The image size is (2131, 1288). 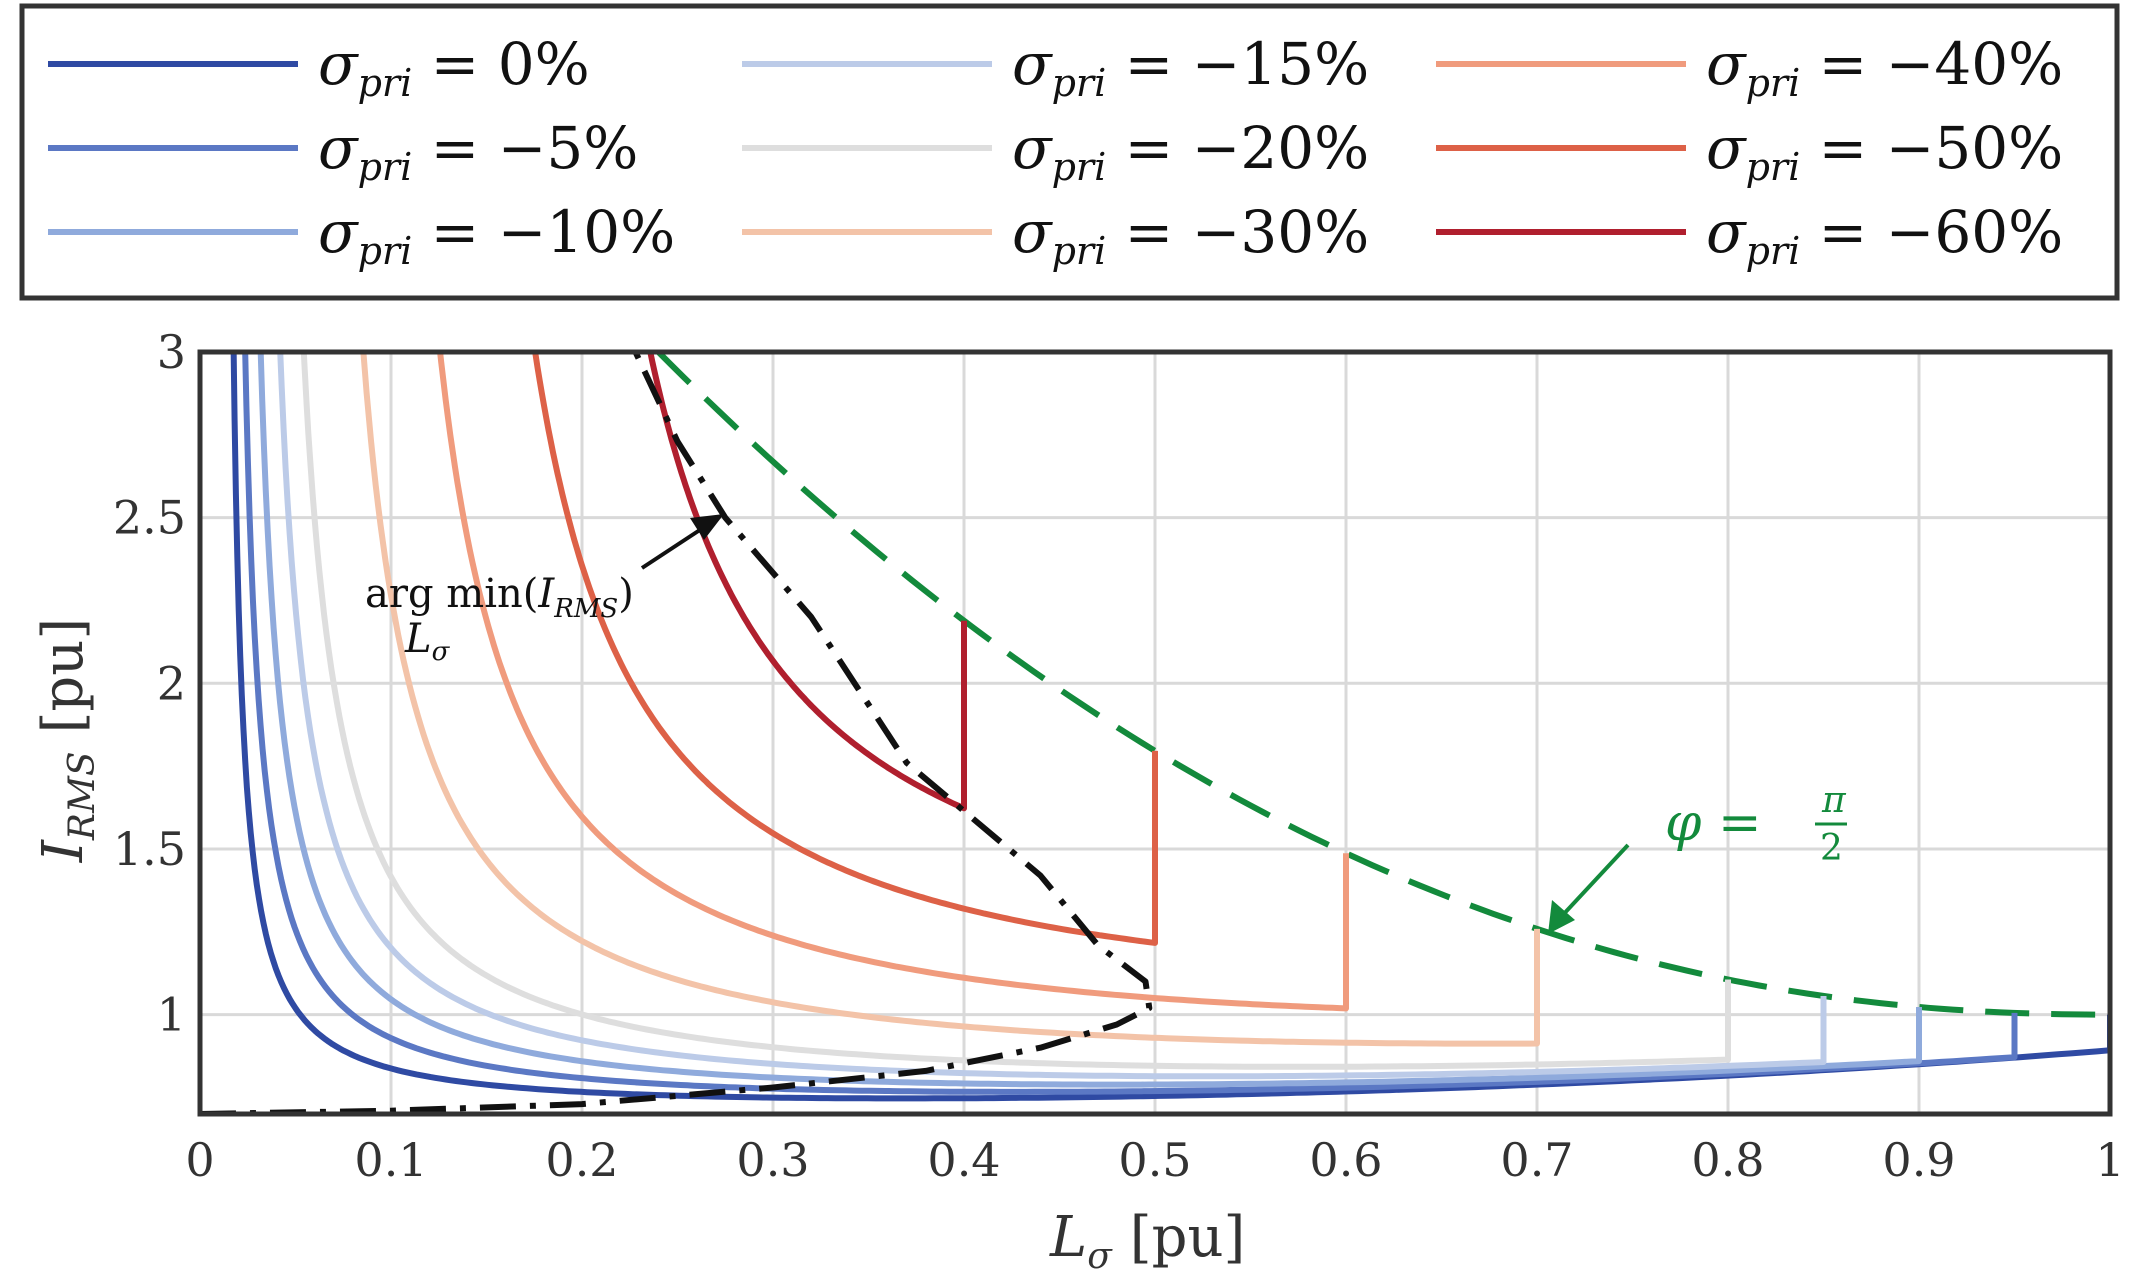 I want to click on x-tick-label: 0, so click(x=199, y=1160).